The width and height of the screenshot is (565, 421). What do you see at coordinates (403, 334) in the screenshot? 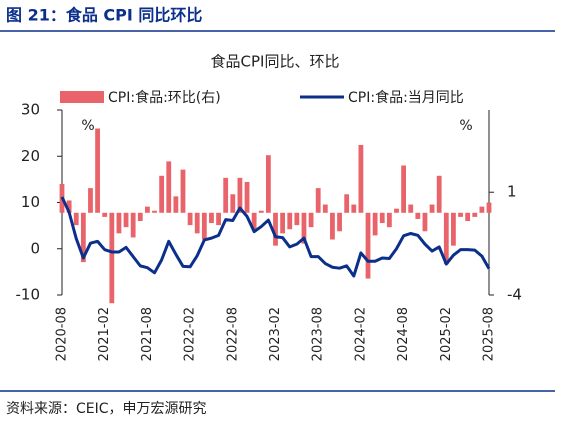
I see `x-tick-label: 2024-08` at bounding box center [403, 334].